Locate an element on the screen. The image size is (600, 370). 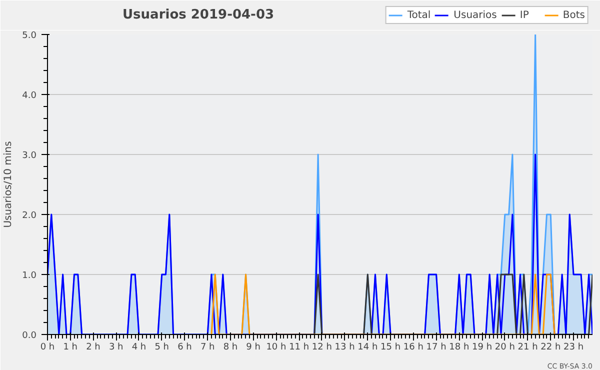
x-tick-label: 10 h is located at coordinates (276, 347).